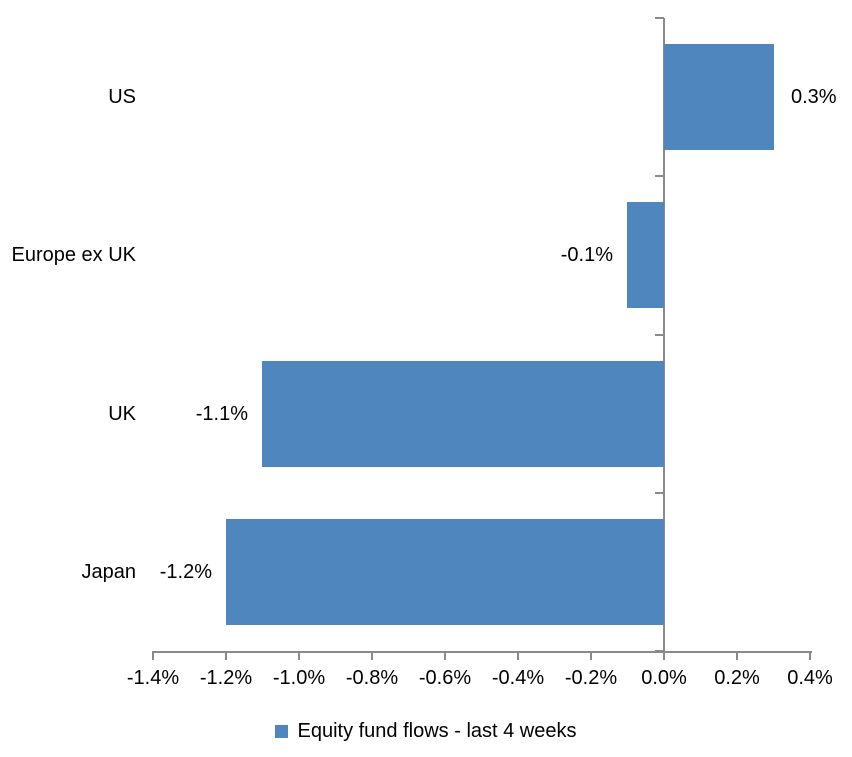  What do you see at coordinates (372, 678) in the screenshot?
I see `x-axis-tick-label: -0.8%` at bounding box center [372, 678].